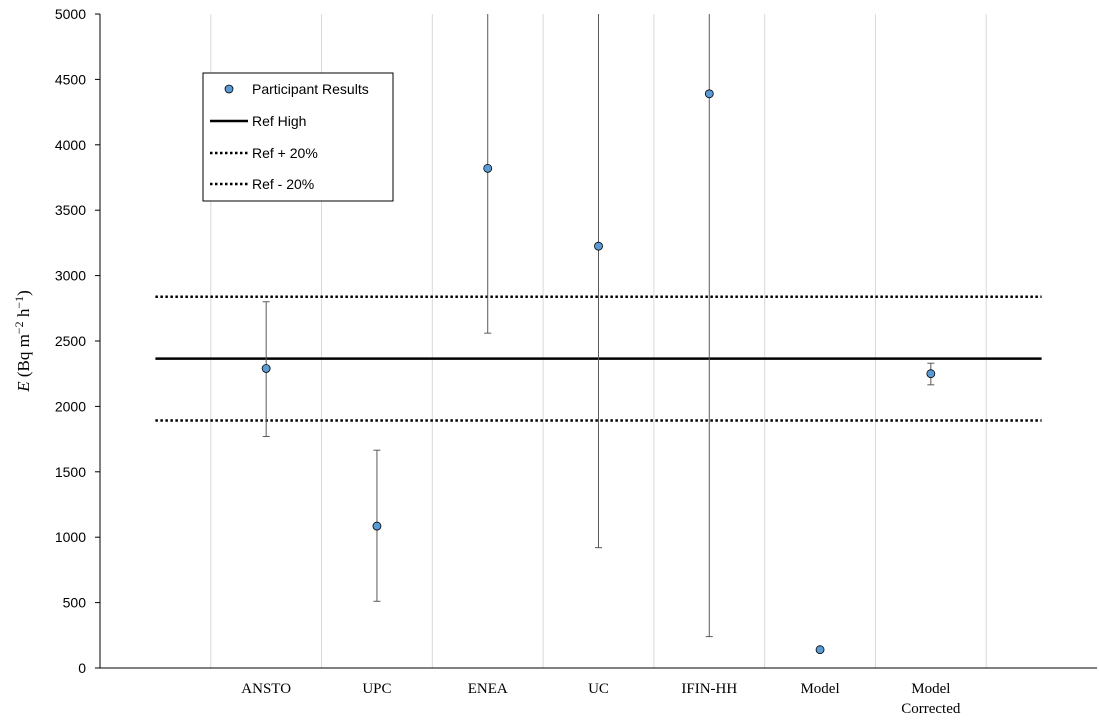 This screenshot has width=1099, height=724. I want to click on y-tick-label: 5000, so click(70, 14).